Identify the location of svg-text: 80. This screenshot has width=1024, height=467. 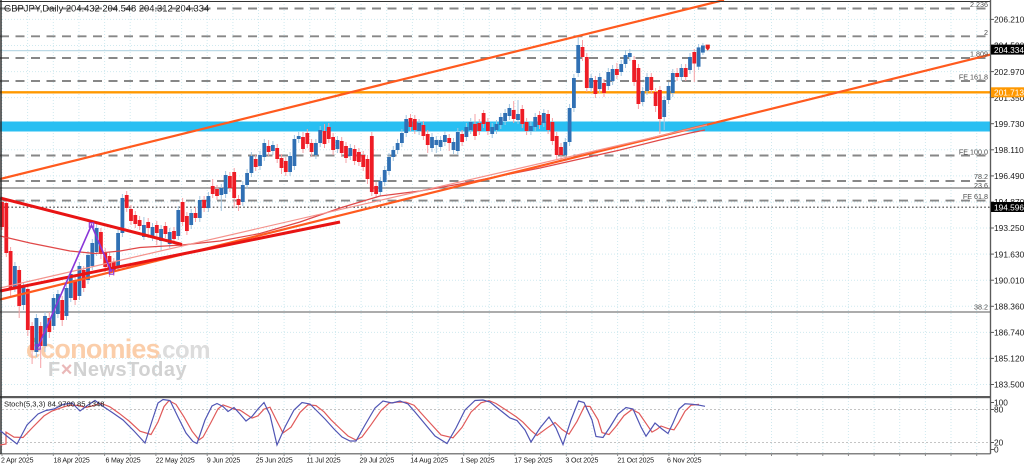
(999, 410).